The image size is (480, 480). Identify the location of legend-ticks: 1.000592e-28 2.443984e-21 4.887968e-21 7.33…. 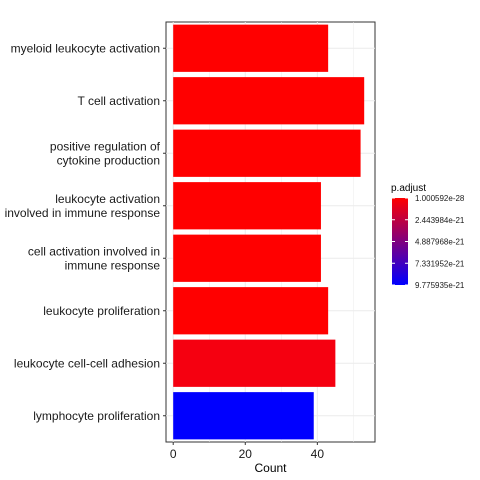
(428, 242).